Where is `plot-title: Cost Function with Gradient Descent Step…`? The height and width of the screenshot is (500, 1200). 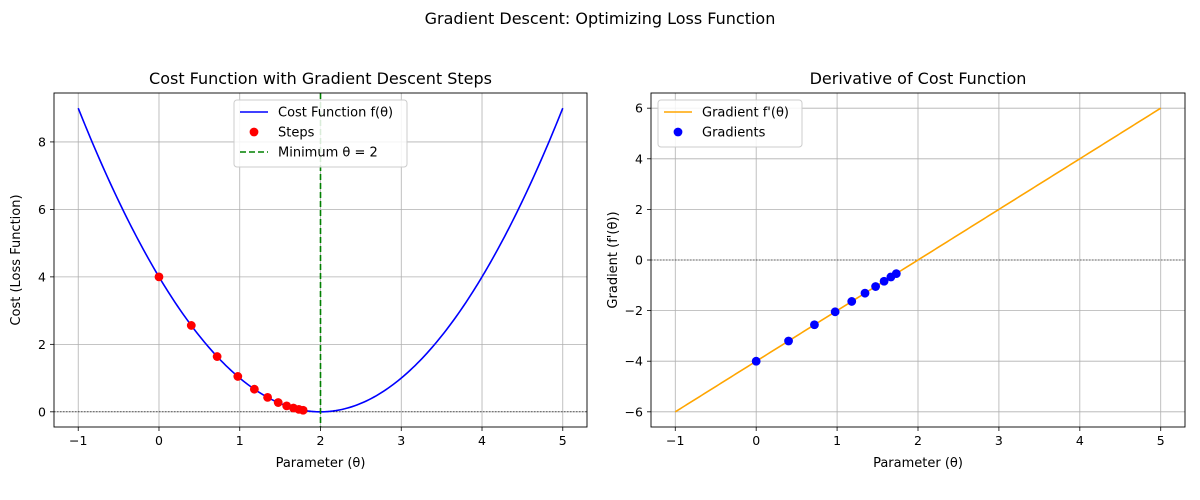 plot-title: Cost Function with Gradient Descent Step… is located at coordinates (320, 78).